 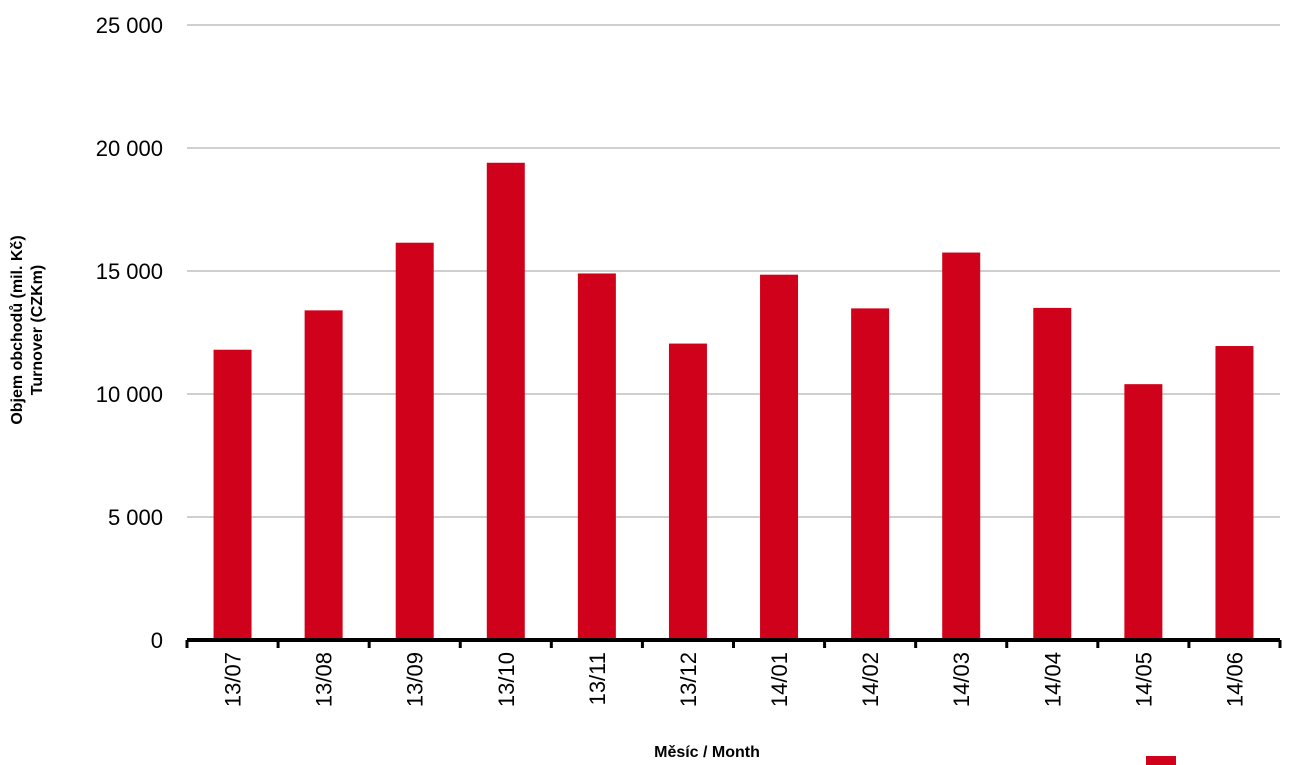 I want to click on y-axis-title-line2: Turnover (CZKm), so click(x=37, y=330).